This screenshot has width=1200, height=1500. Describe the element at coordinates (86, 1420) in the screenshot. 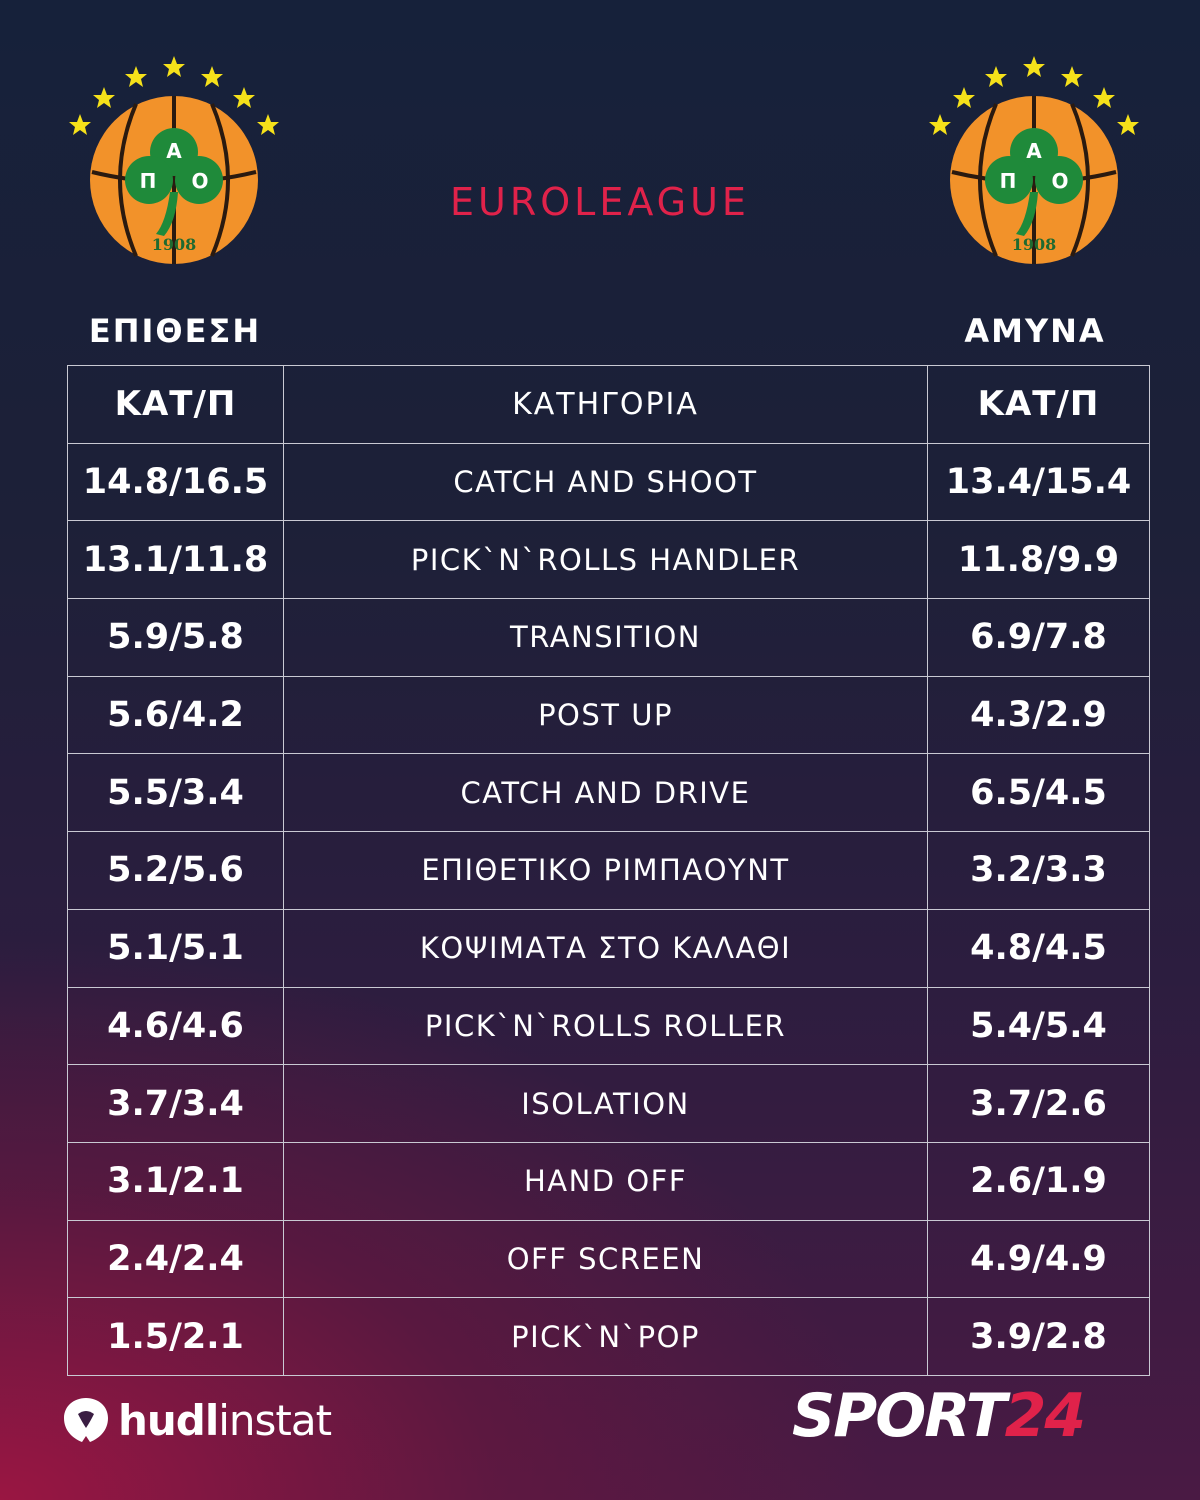

I see `hudl-icon` at that location.